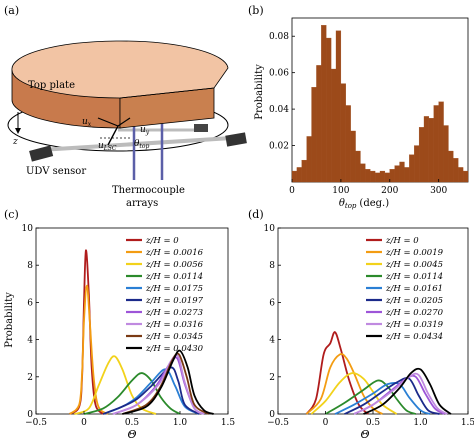 Image resolution: width=474 pixels, height=444 pixels. I want to click on theta-top-label: θtop, so click(141, 144).